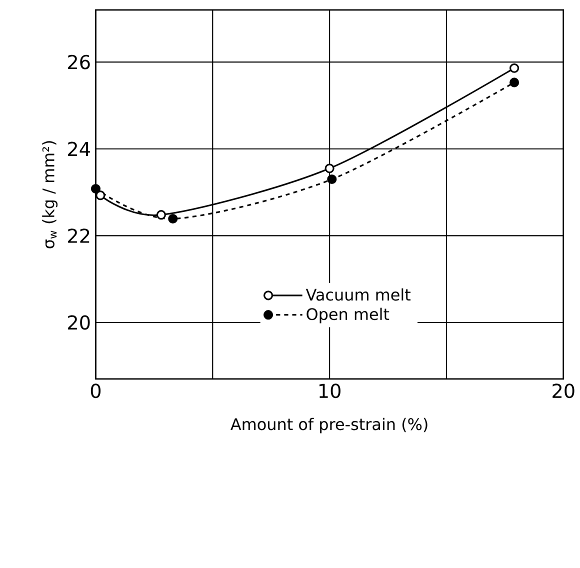 The height and width of the screenshot is (568, 580). What do you see at coordinates (358, 294) in the screenshot?
I see `legend-label: Vacuum melt` at bounding box center [358, 294].